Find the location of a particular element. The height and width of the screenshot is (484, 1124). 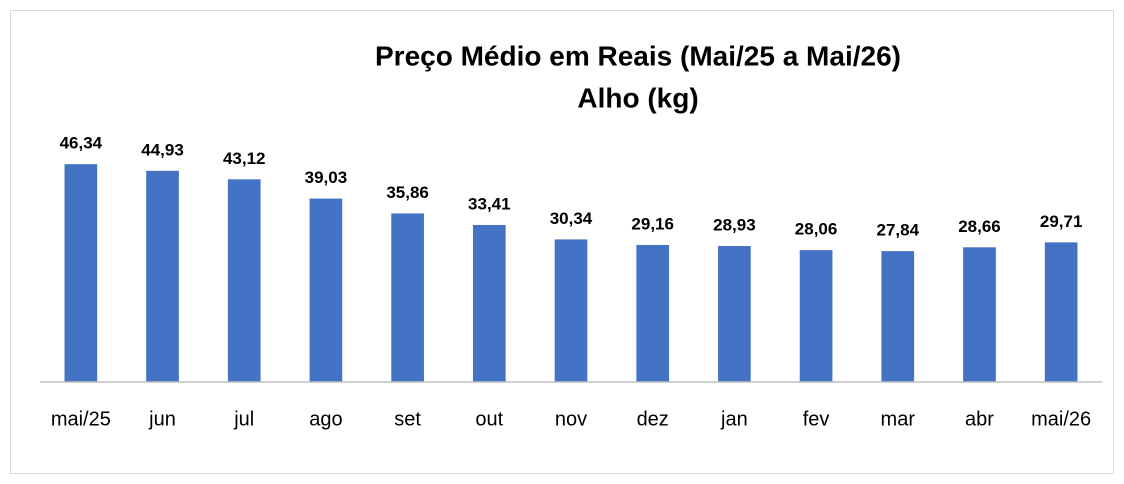

x-tick-label: ago is located at coordinates (325, 419).